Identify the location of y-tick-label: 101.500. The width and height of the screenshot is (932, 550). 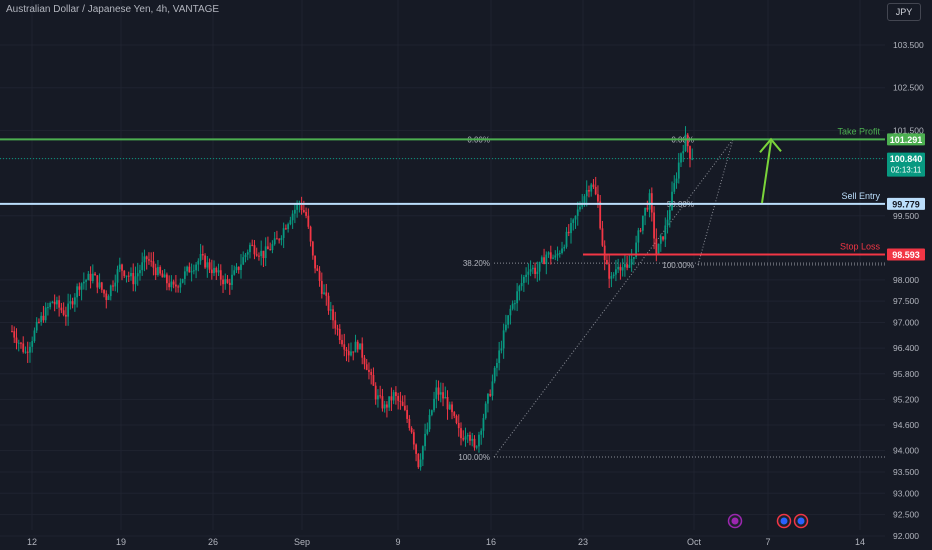
(908, 130).